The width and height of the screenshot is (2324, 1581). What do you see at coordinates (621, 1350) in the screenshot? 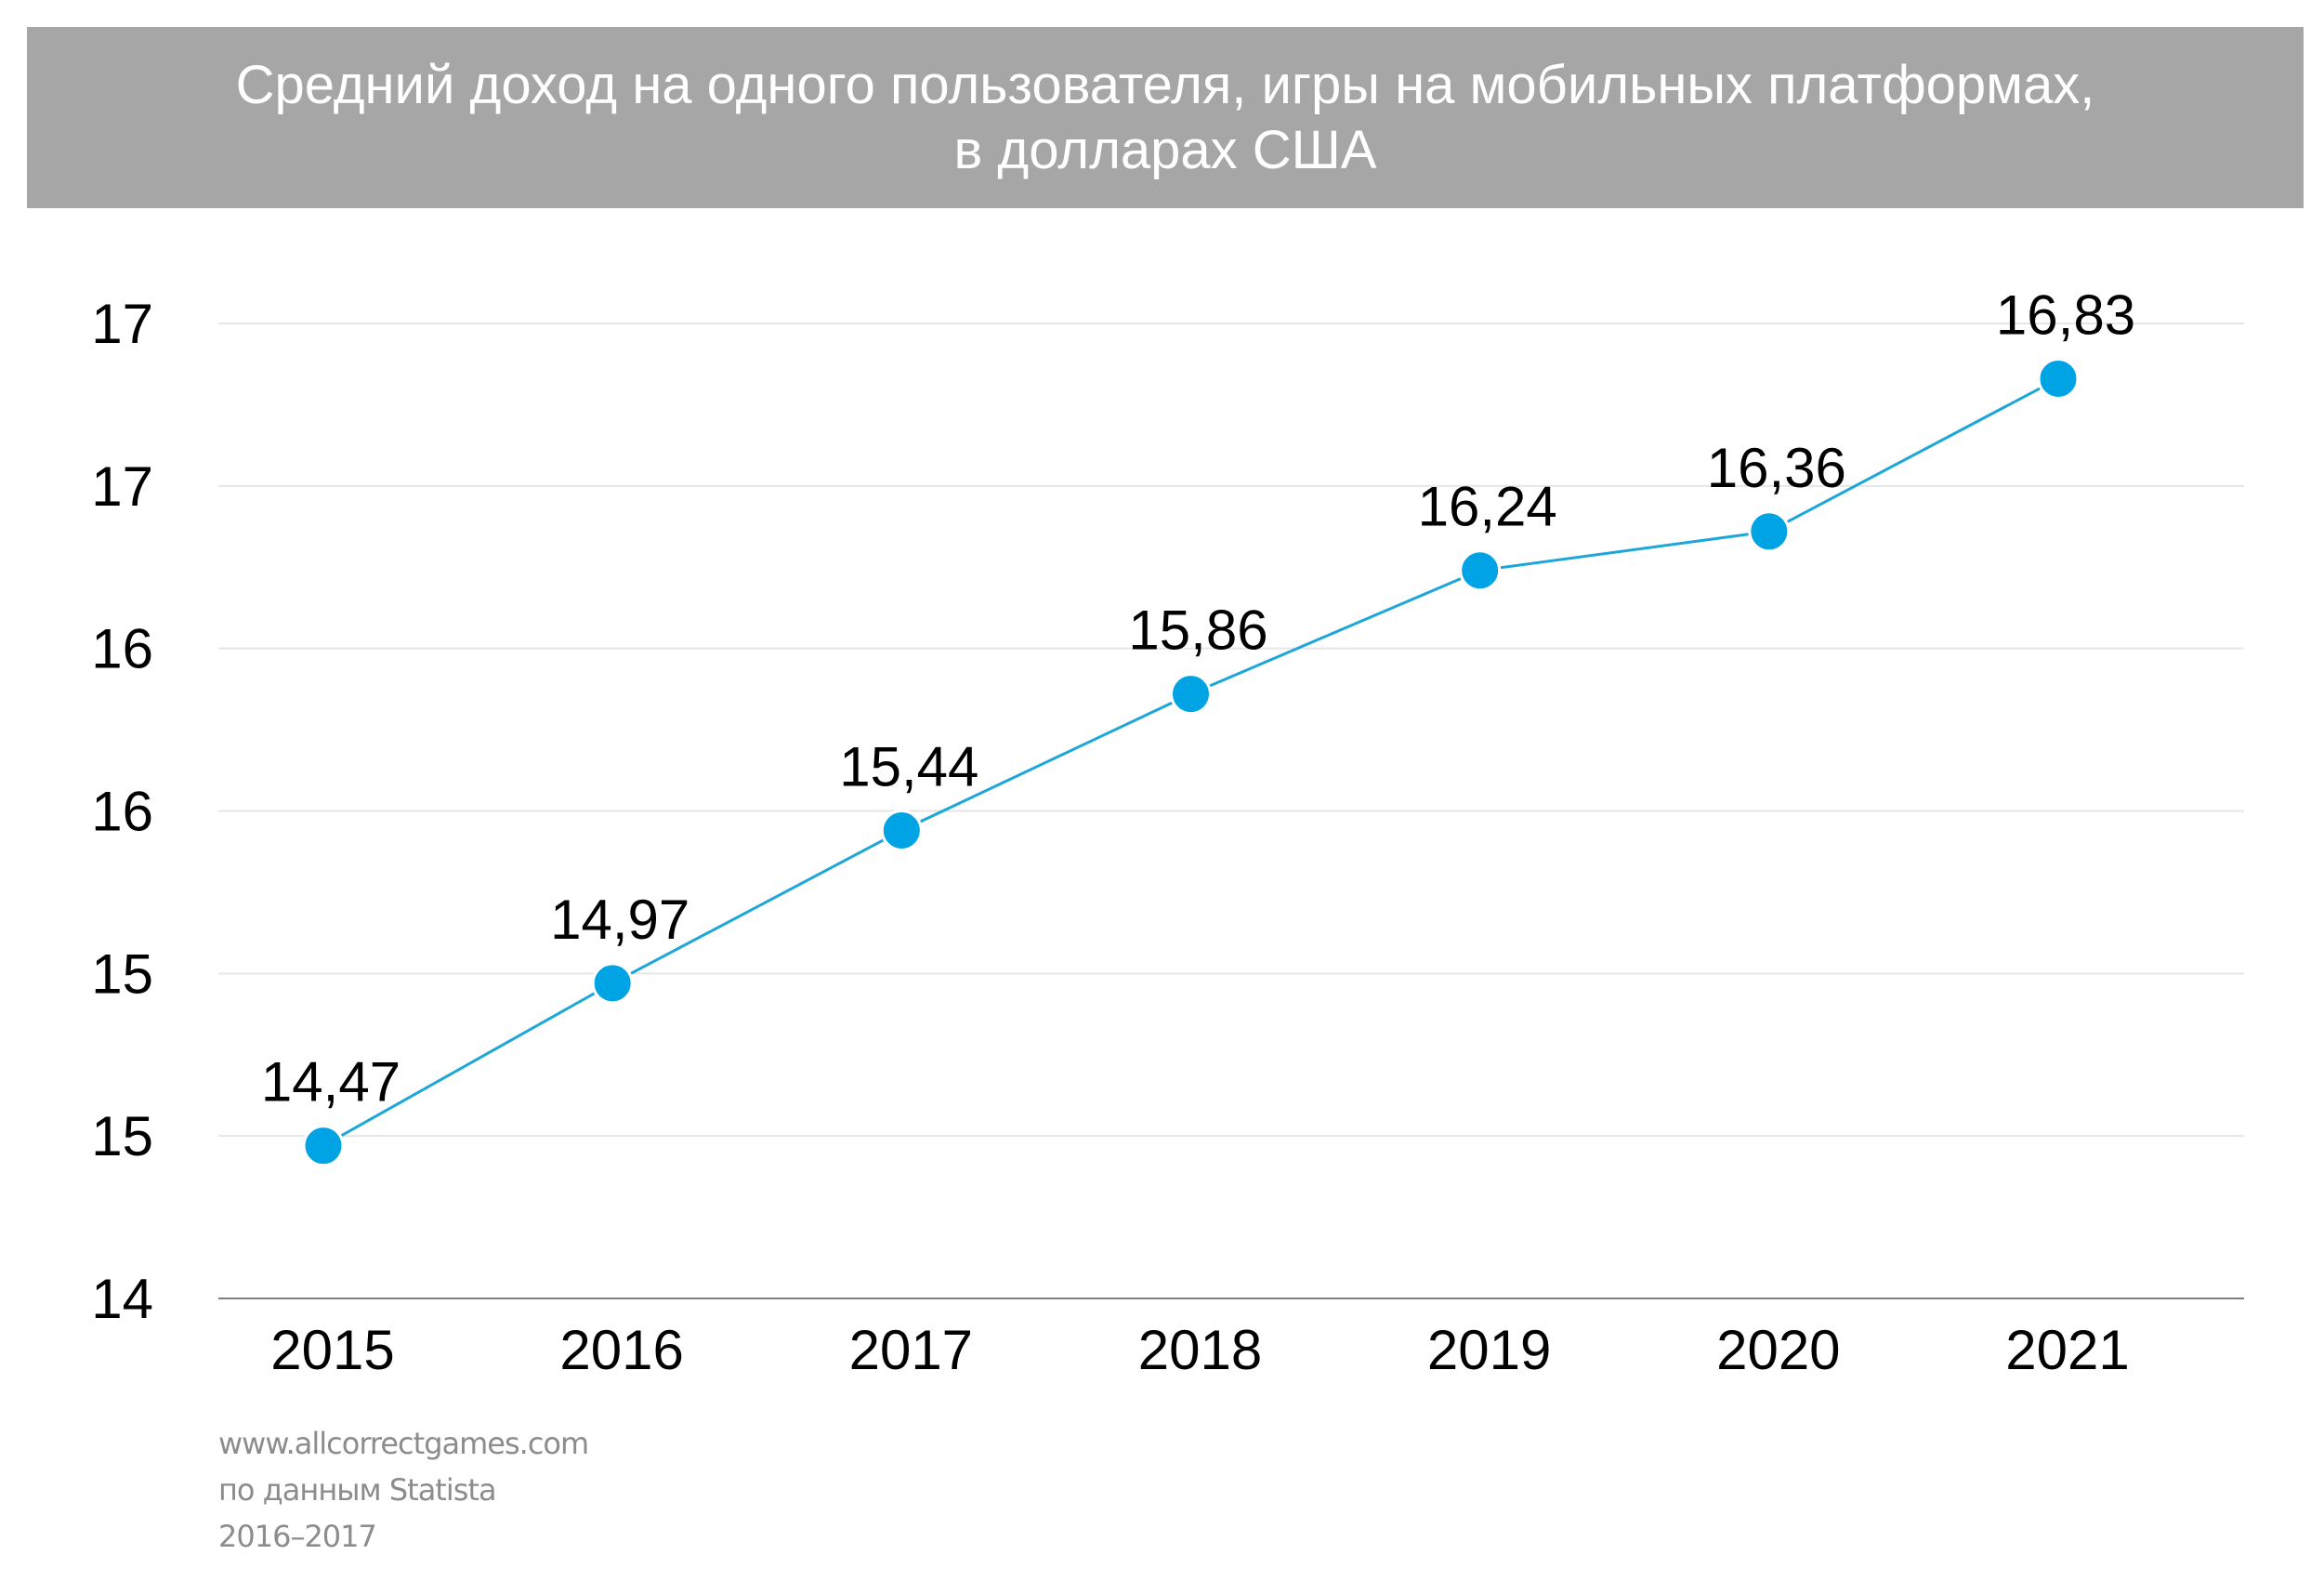
I see `x-tick-label-2016: 2016` at bounding box center [621, 1350].